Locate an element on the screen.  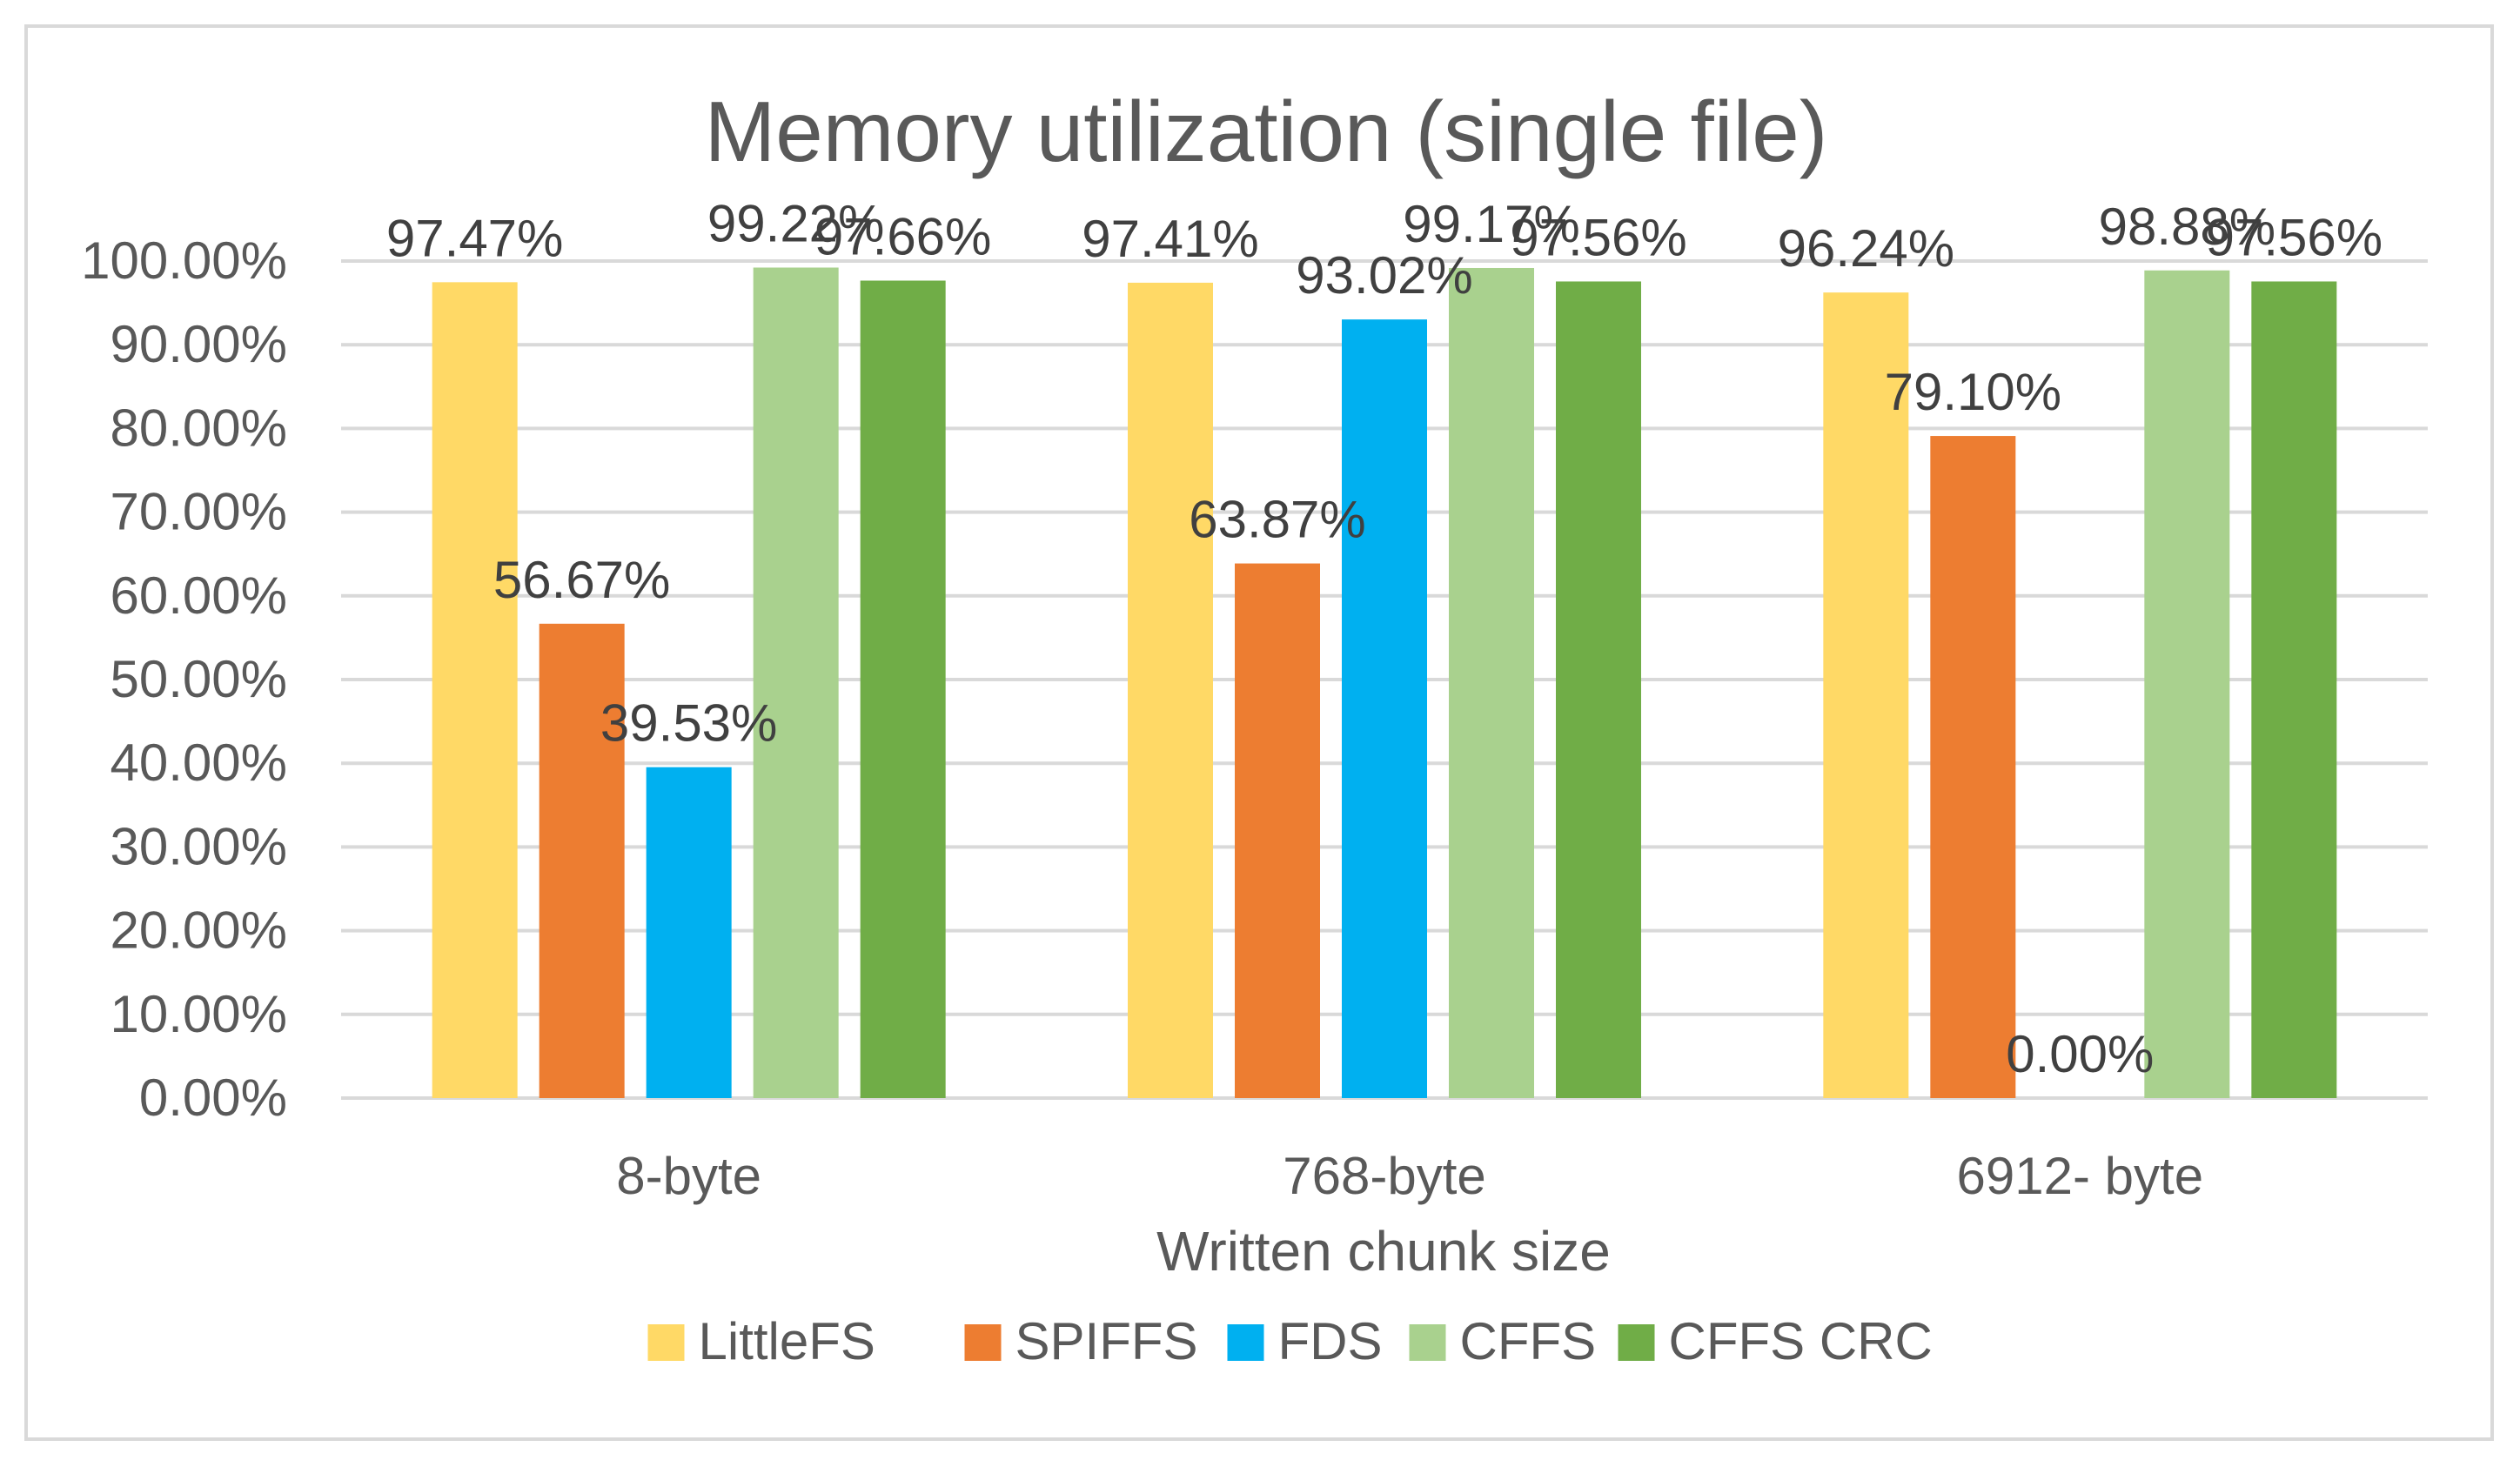
y-tick-label: 0.00% is located at coordinates (213, 1098).